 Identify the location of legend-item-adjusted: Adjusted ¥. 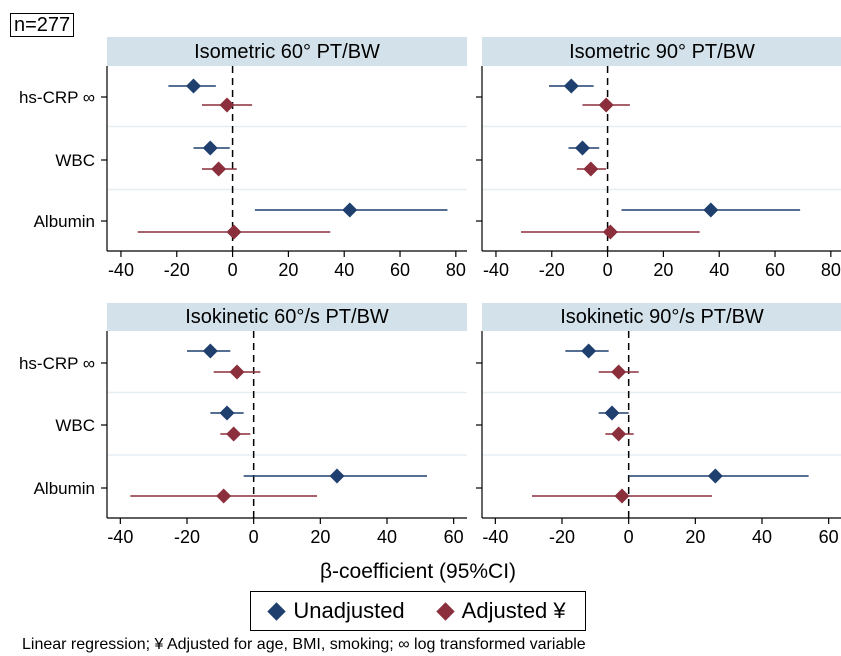
(500, 611).